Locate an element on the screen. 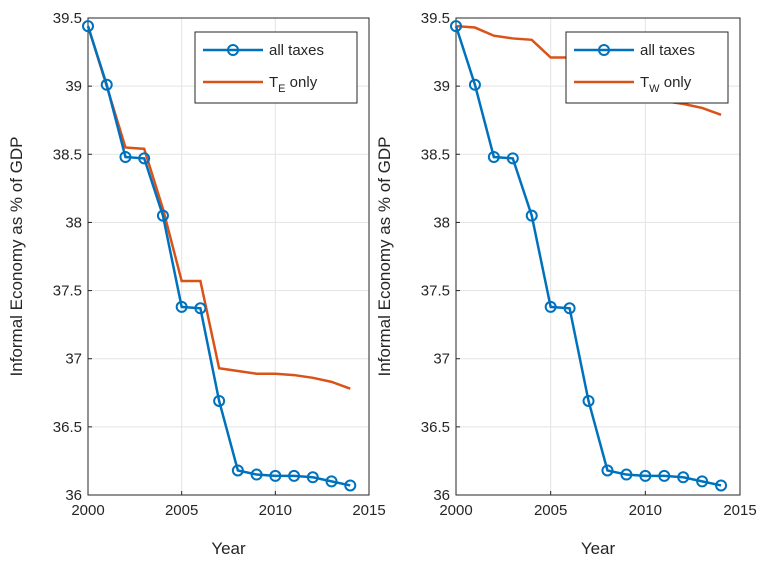 The image size is (766, 562). legend-label: TE only is located at coordinates (293, 84).